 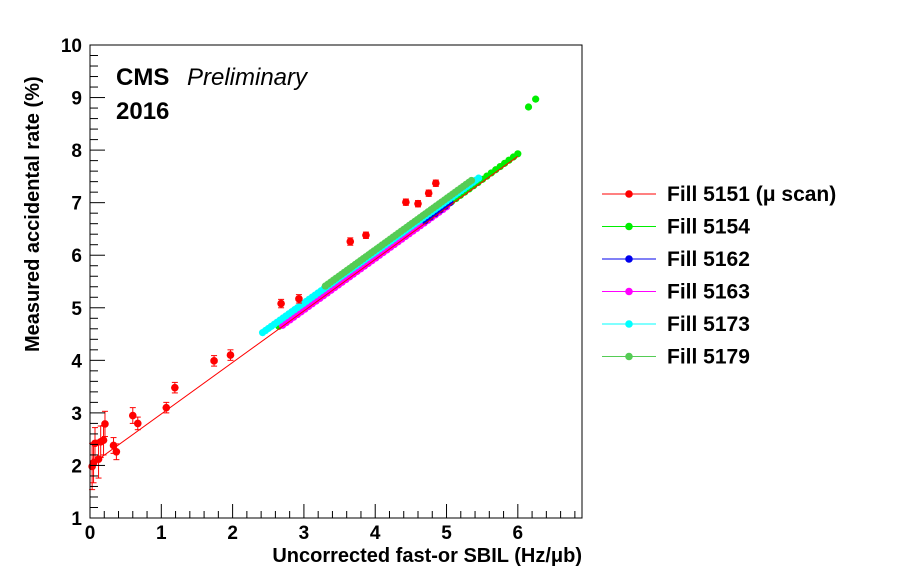 I want to click on y-axis-label: Measured accidental rate (%), so click(x=33, y=214).